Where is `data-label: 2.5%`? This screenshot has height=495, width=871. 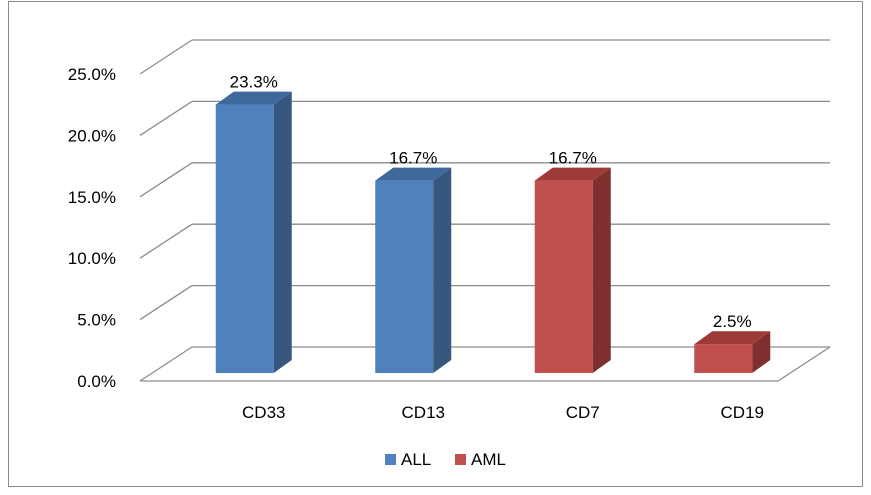 data-label: 2.5% is located at coordinates (732, 321).